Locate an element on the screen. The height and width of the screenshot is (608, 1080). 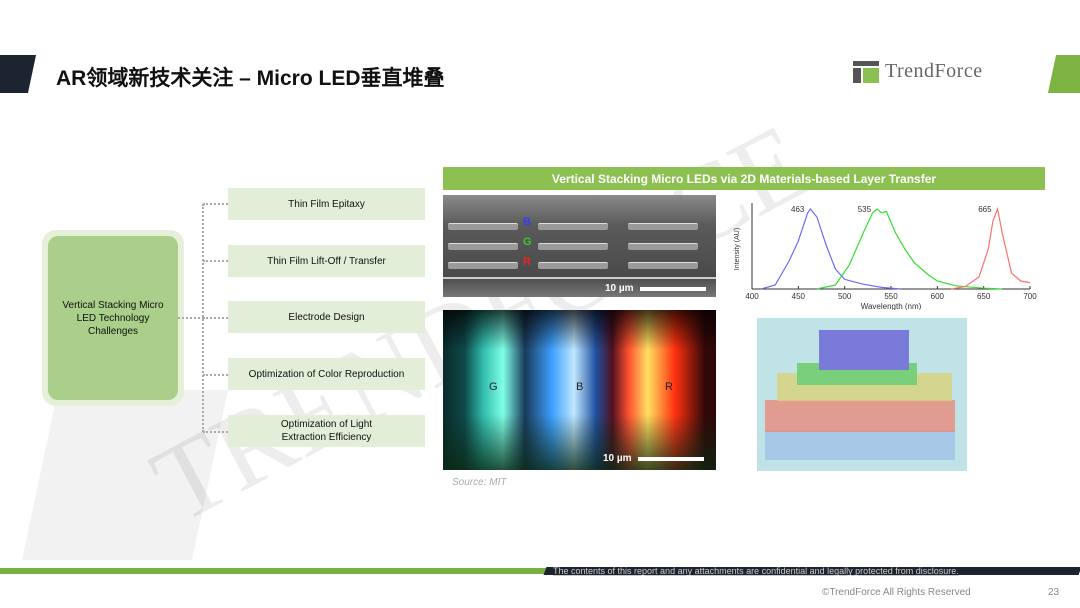
photo-label-b: B is located at coordinates (580, 387).